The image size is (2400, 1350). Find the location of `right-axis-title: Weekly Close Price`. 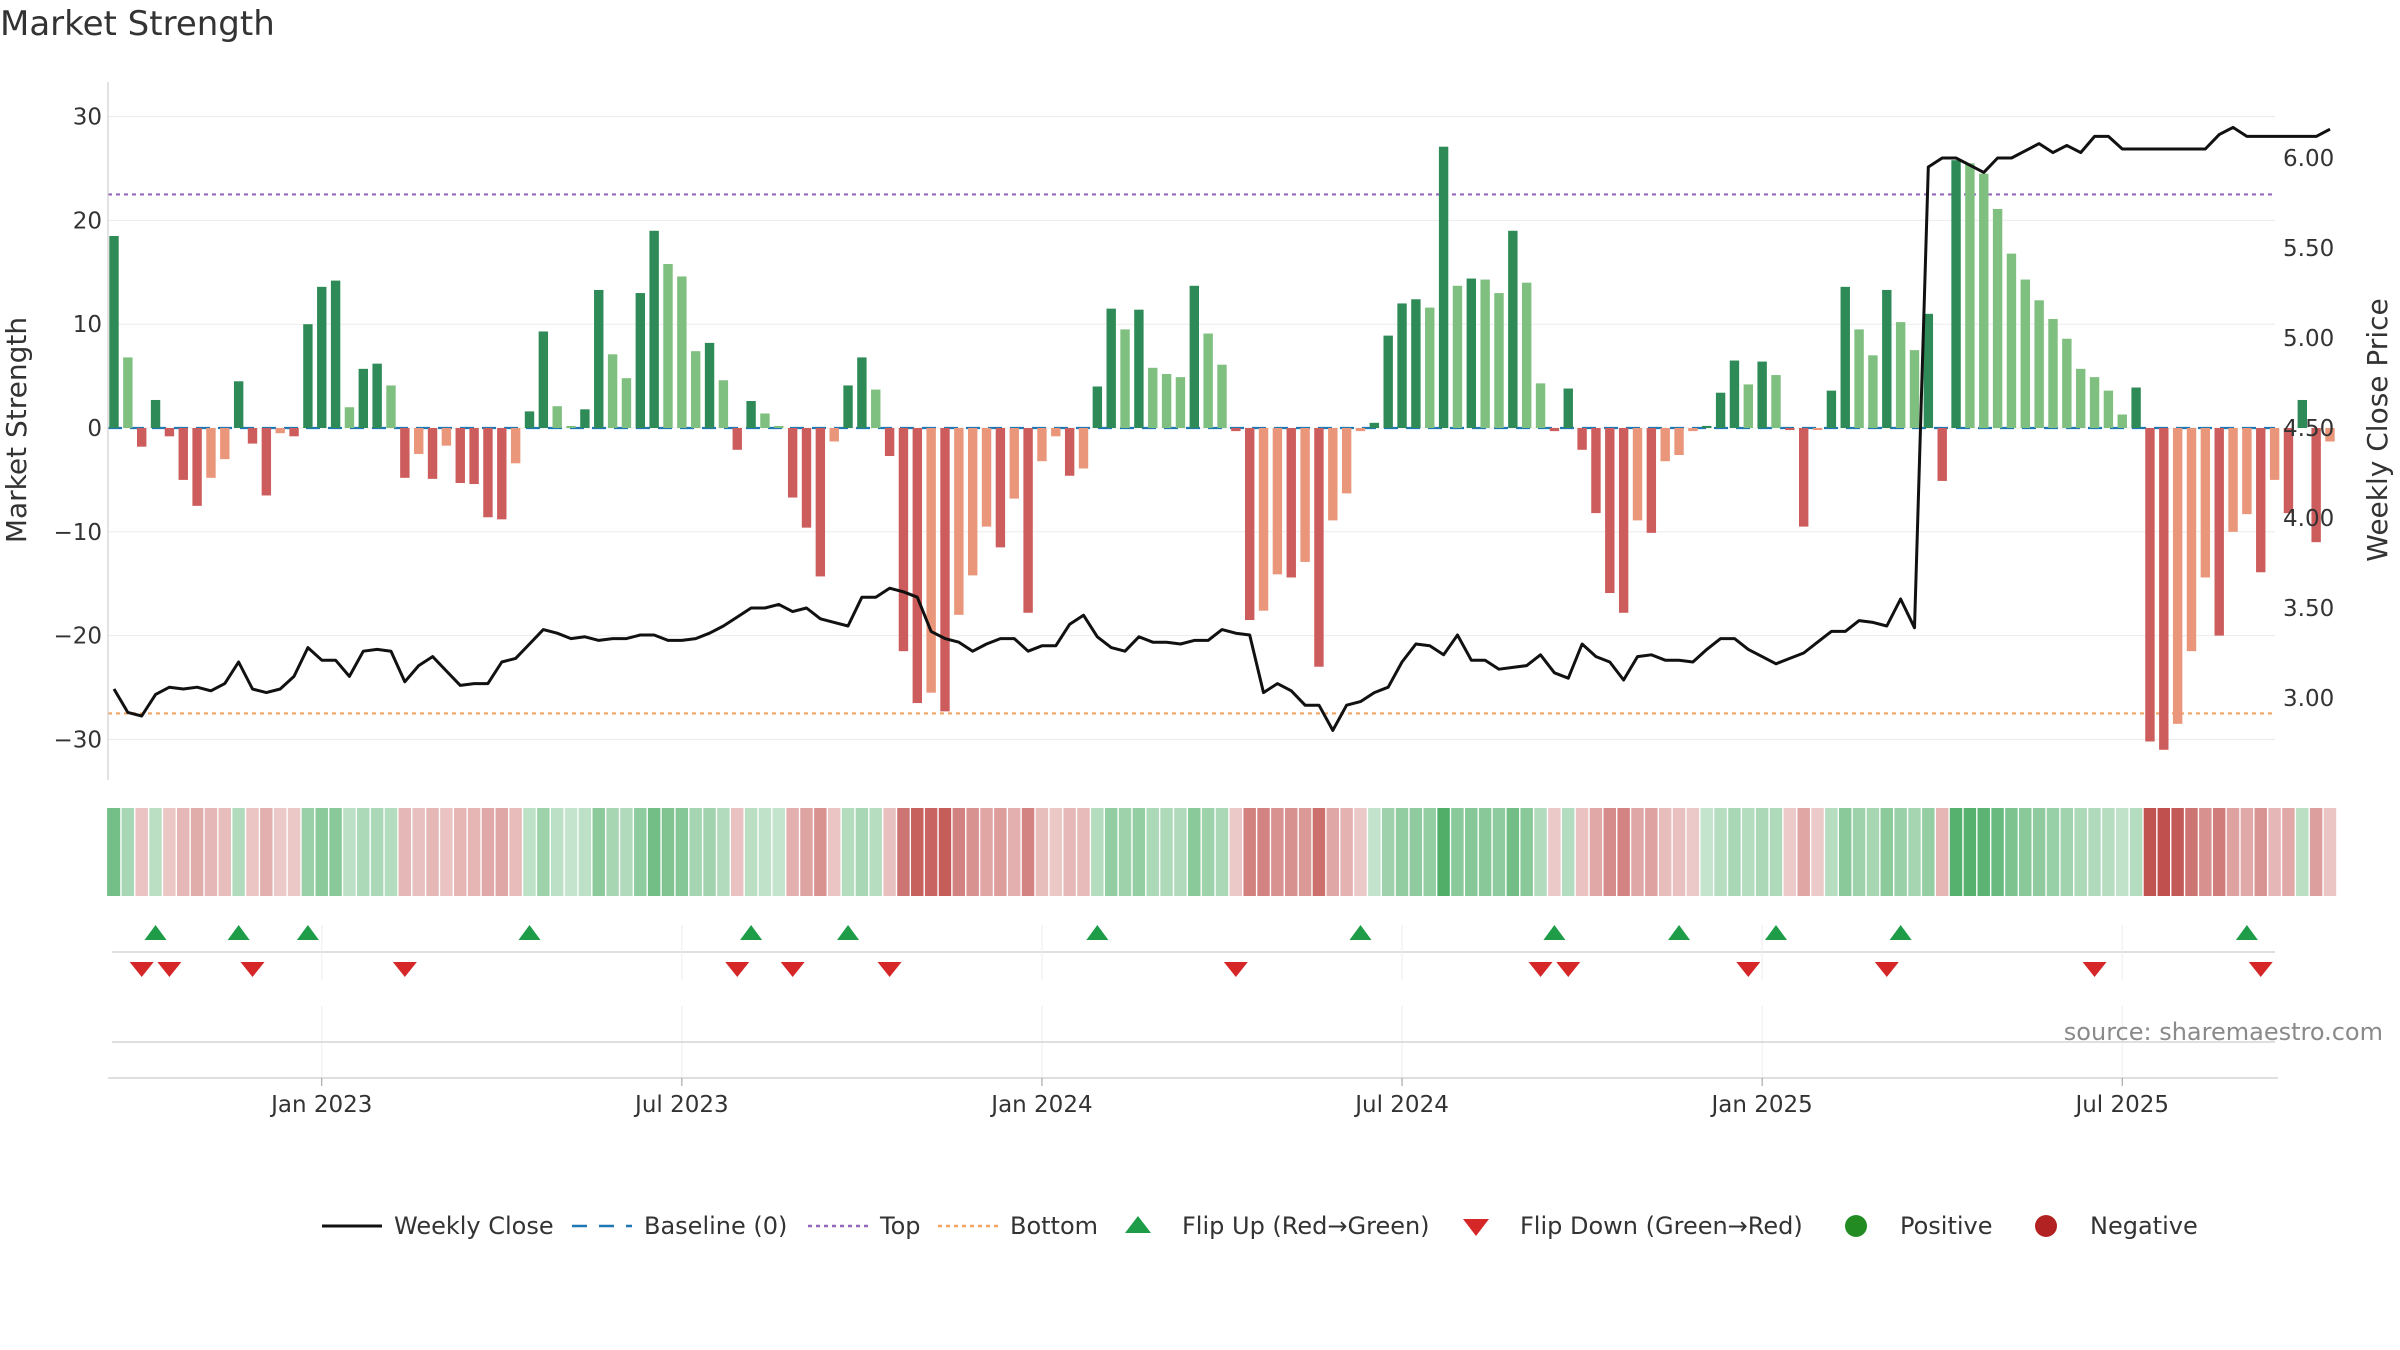

right-axis-title: Weekly Close Price is located at coordinates (2377, 429).